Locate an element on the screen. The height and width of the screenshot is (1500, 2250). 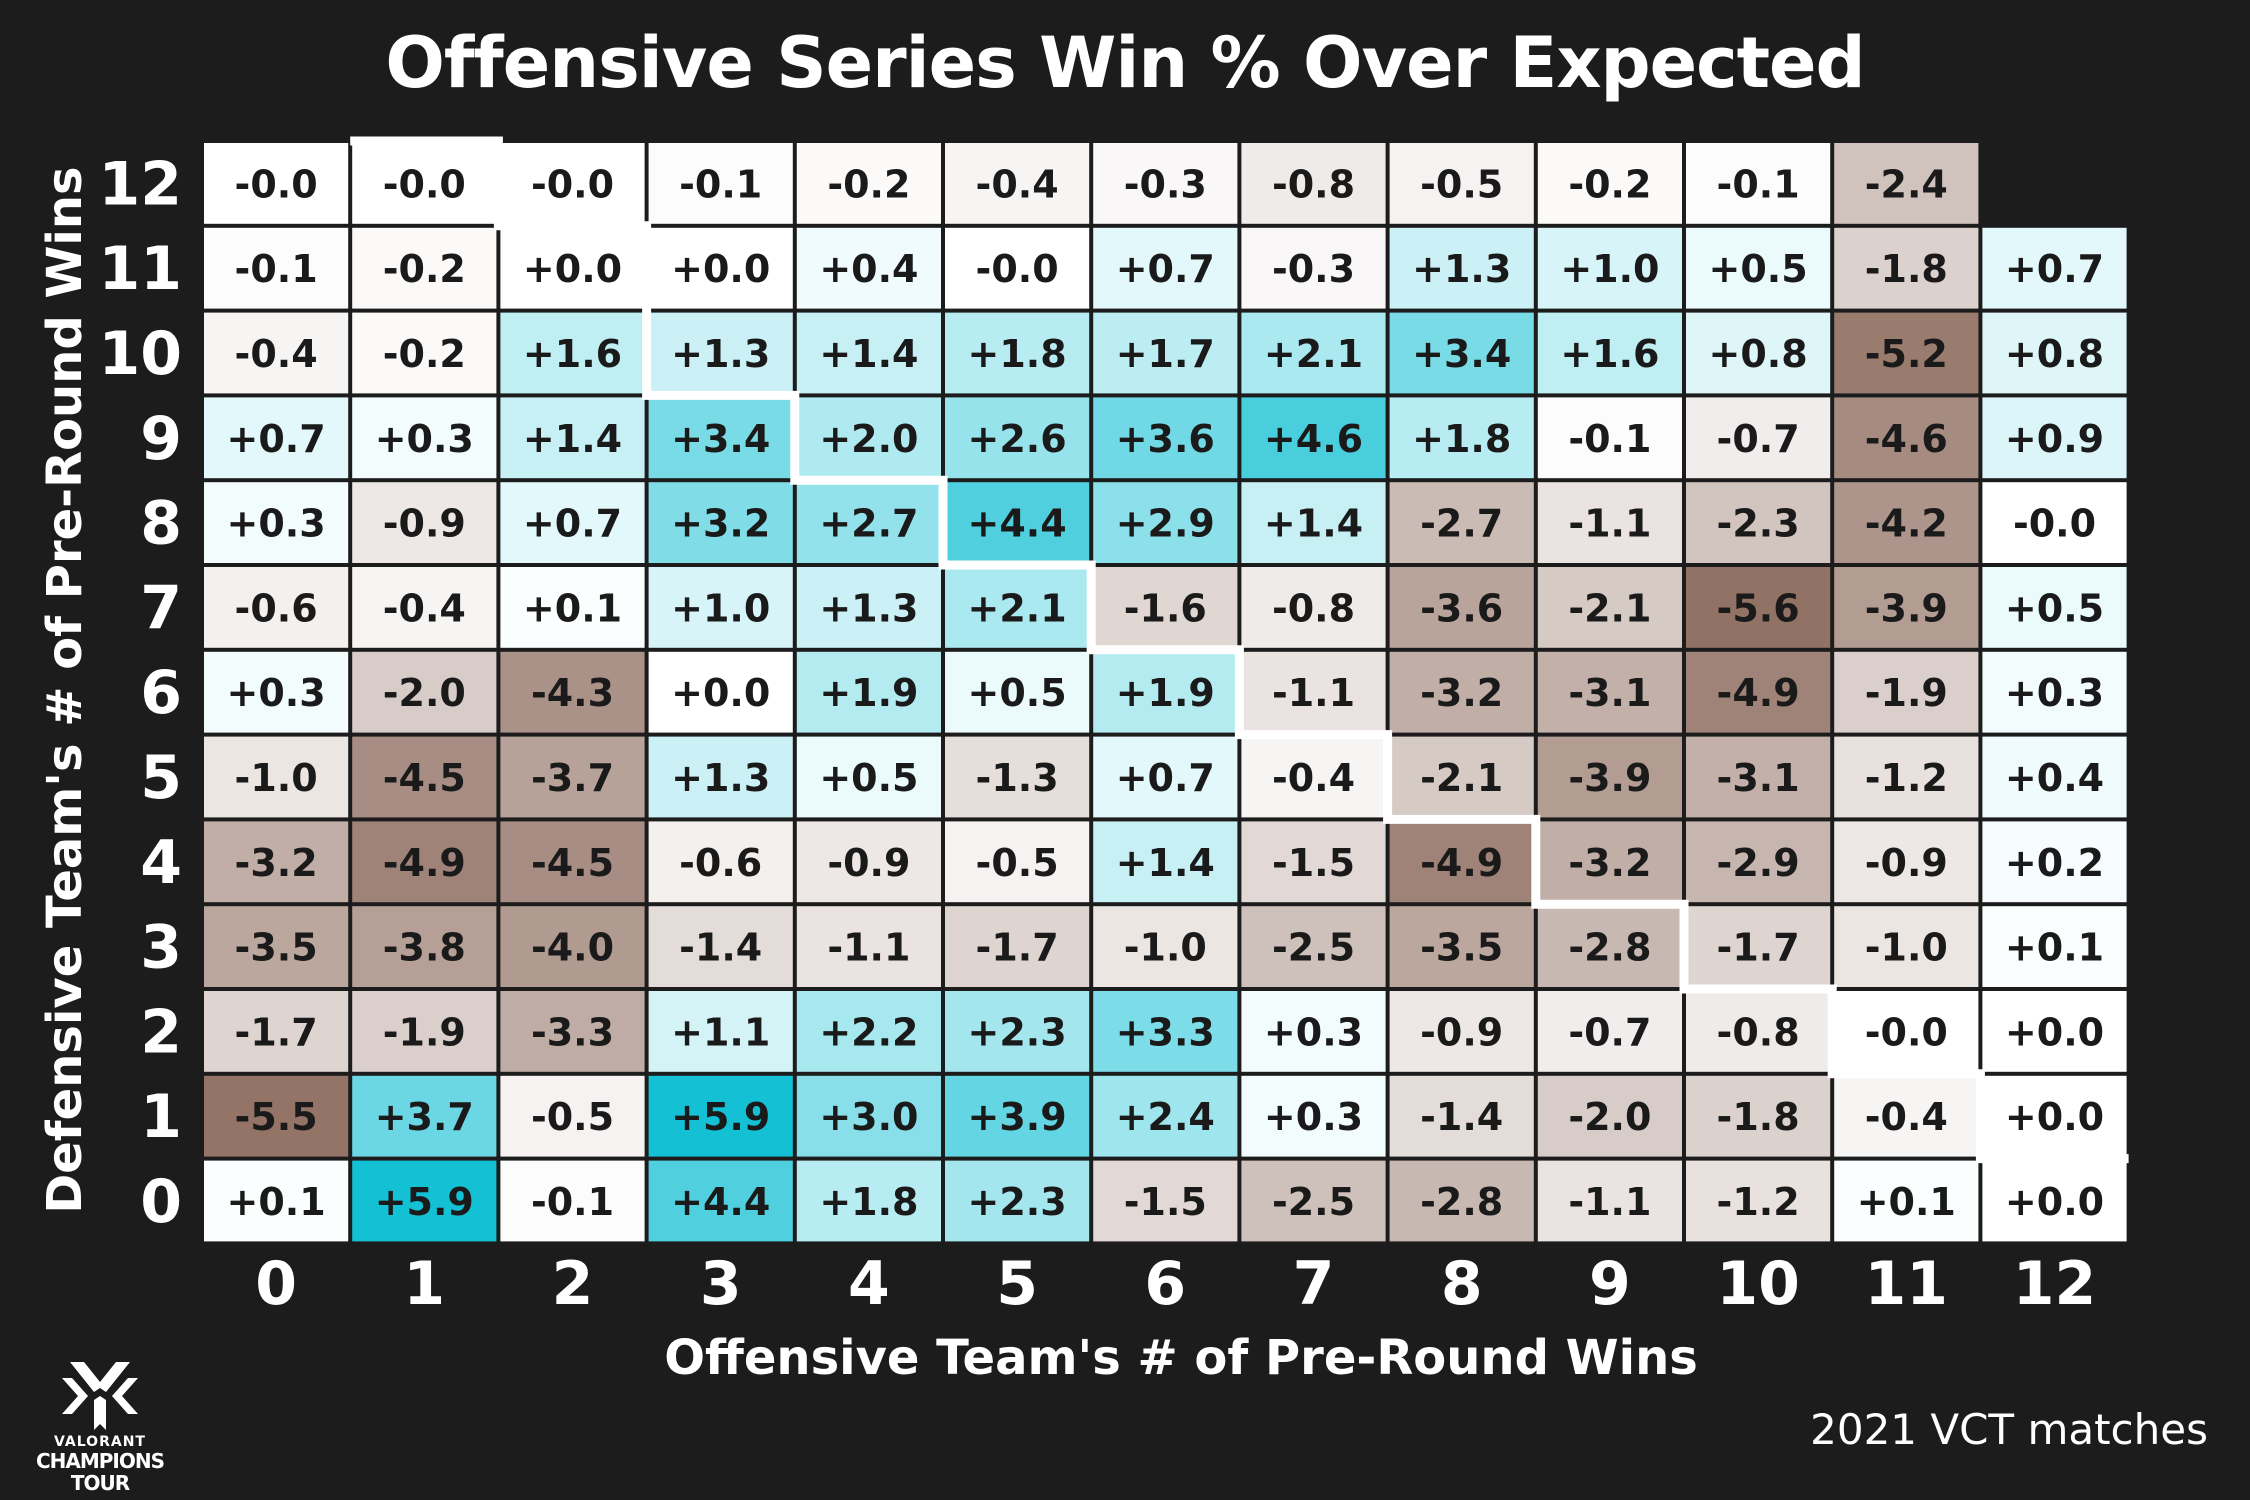
cell-value-label: -0.4 is located at coordinates (1313, 778).